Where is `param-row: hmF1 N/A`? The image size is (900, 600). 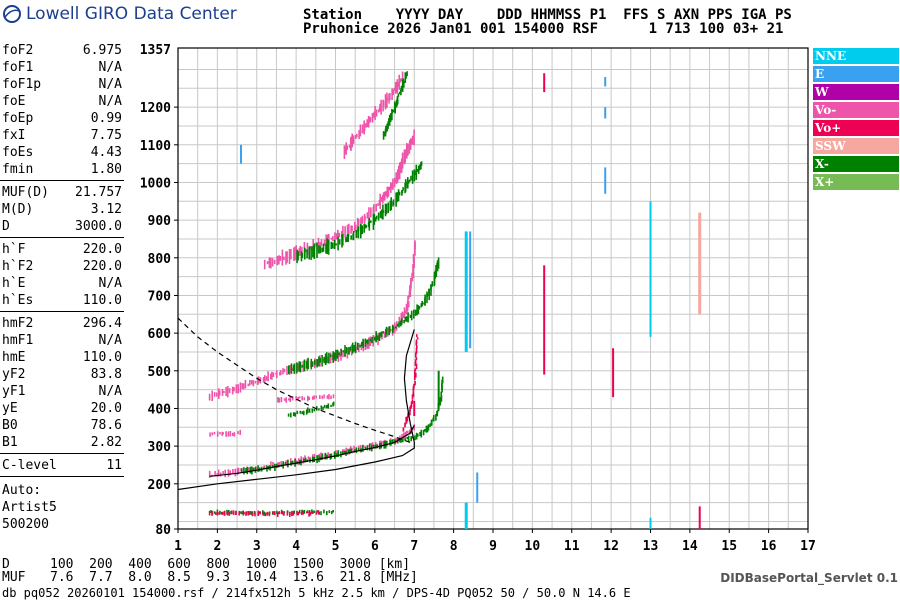 param-row: hmF1 N/A is located at coordinates (62, 340).